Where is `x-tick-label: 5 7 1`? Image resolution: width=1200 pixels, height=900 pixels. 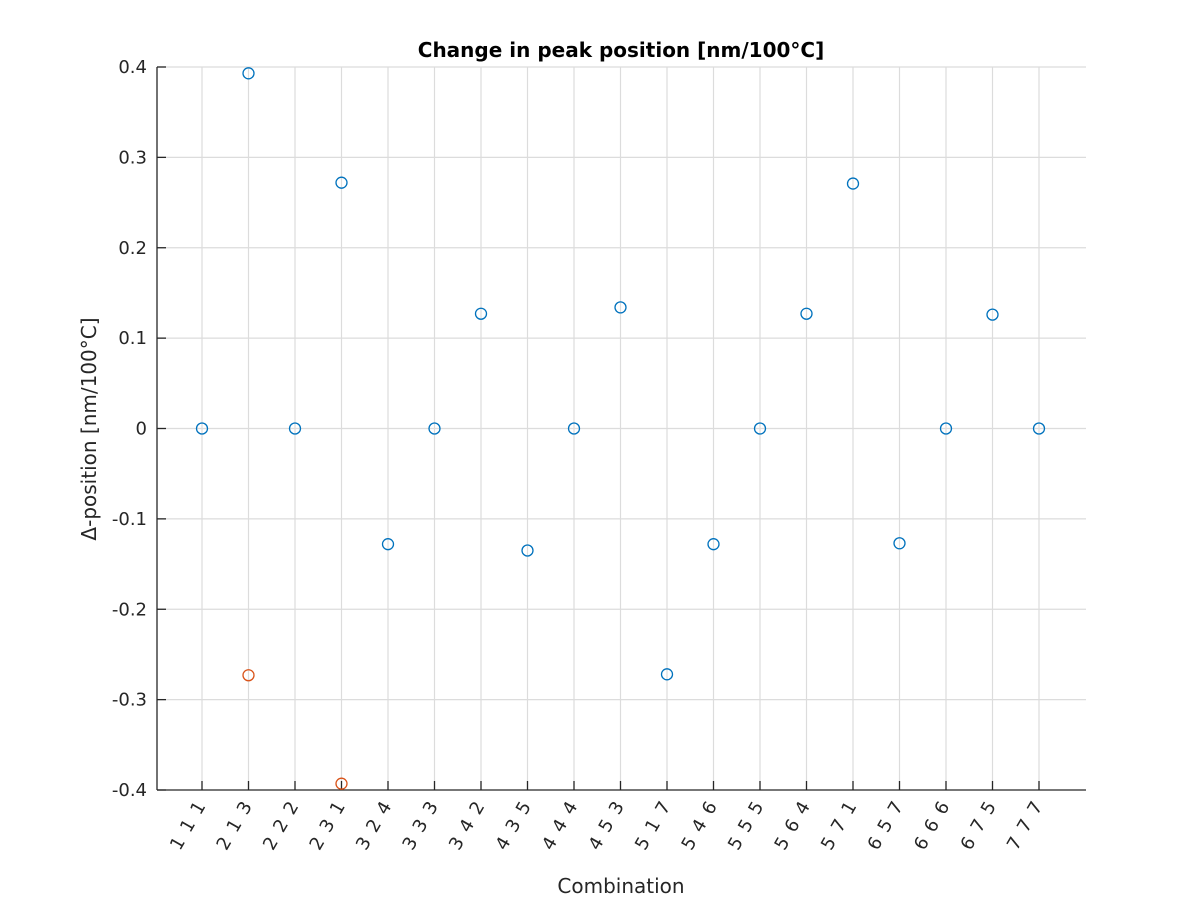 x-tick-label: 5 7 1 is located at coordinates (839, 826).